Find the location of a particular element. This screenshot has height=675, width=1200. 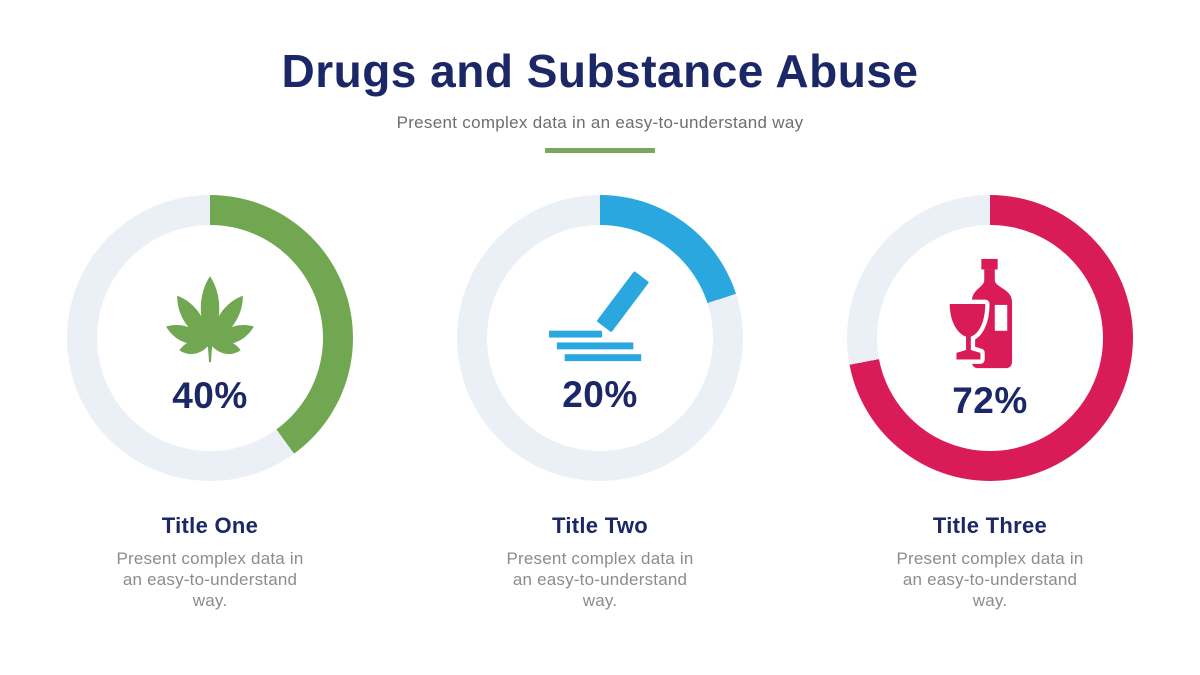

chart-title: Title One is located at coordinates (210, 525).